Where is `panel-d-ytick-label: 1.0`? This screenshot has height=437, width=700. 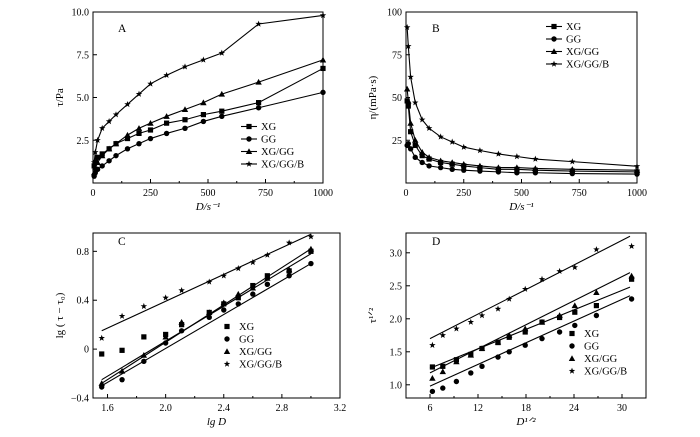 panel-d-ytick-label: 1.0 is located at coordinates (396, 385).